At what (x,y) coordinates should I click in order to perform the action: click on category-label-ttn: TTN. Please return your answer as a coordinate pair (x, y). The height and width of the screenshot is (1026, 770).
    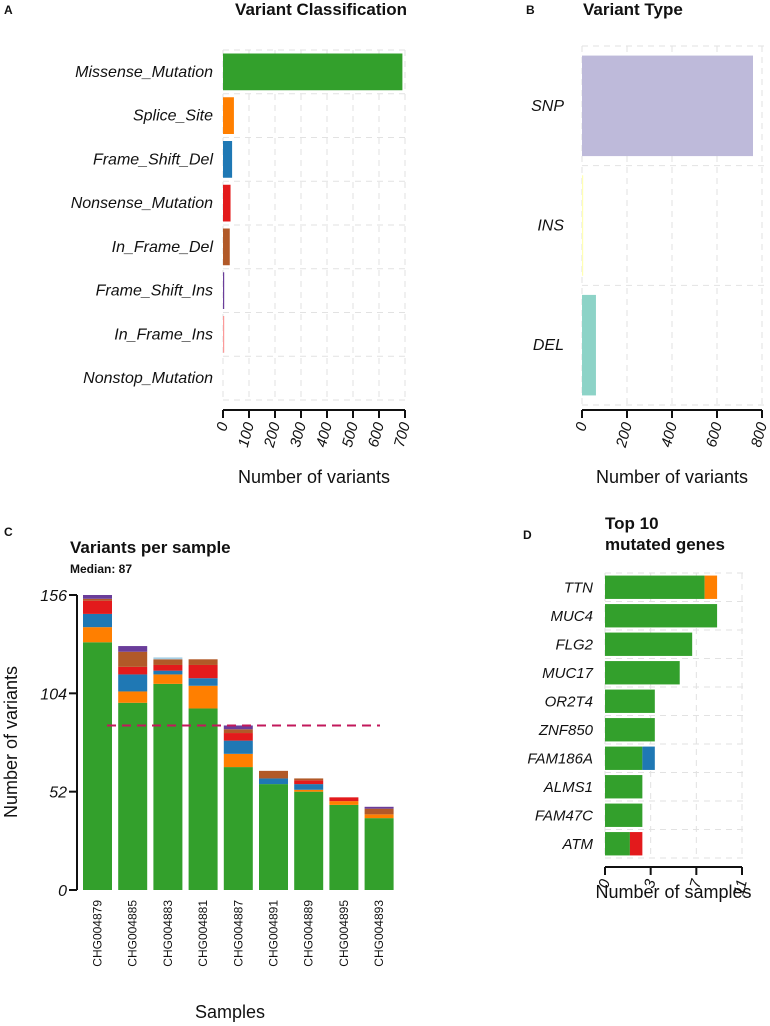
    Looking at the image, I should click on (578, 587).